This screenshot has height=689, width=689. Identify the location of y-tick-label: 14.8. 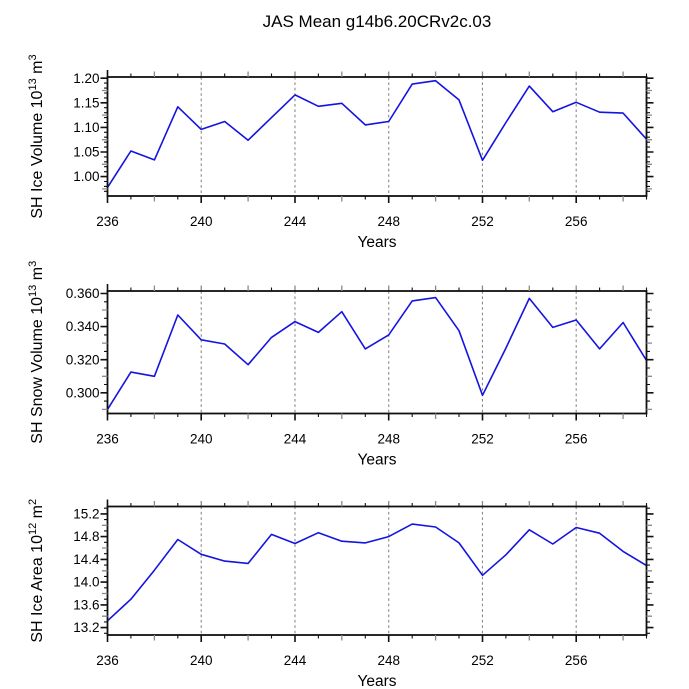
(86, 536).